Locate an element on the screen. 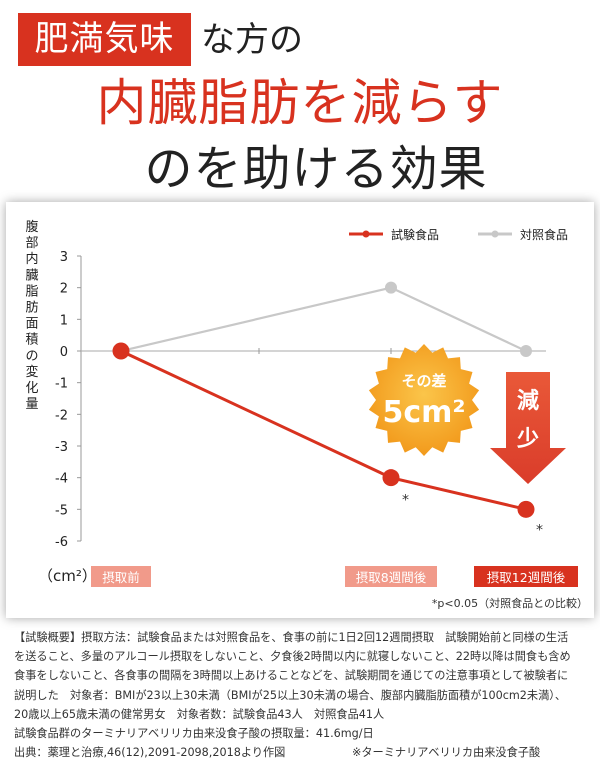 The width and height of the screenshot is (600, 766). y-tick-label: -3 is located at coordinates (61, 447).